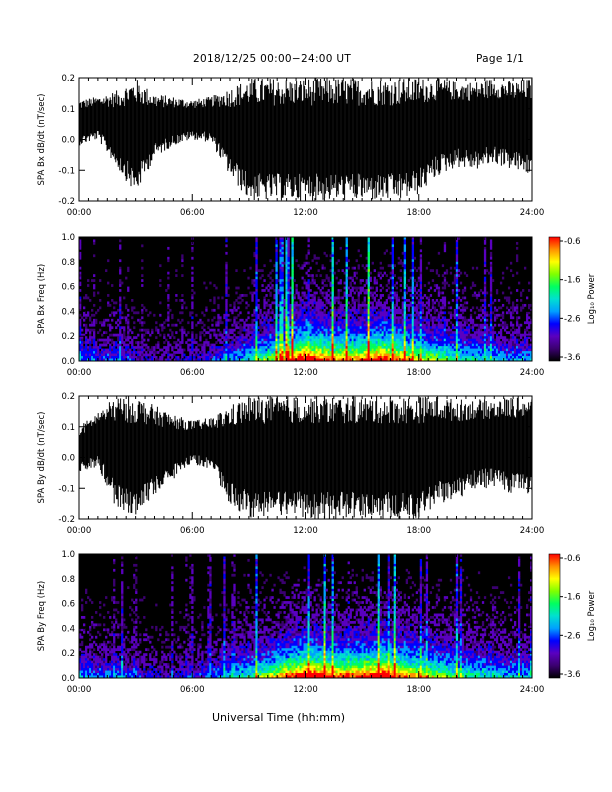 The image size is (612, 792). I want to click on y-axis-label: SPA By dB/dt (nT/sec), so click(42, 458).